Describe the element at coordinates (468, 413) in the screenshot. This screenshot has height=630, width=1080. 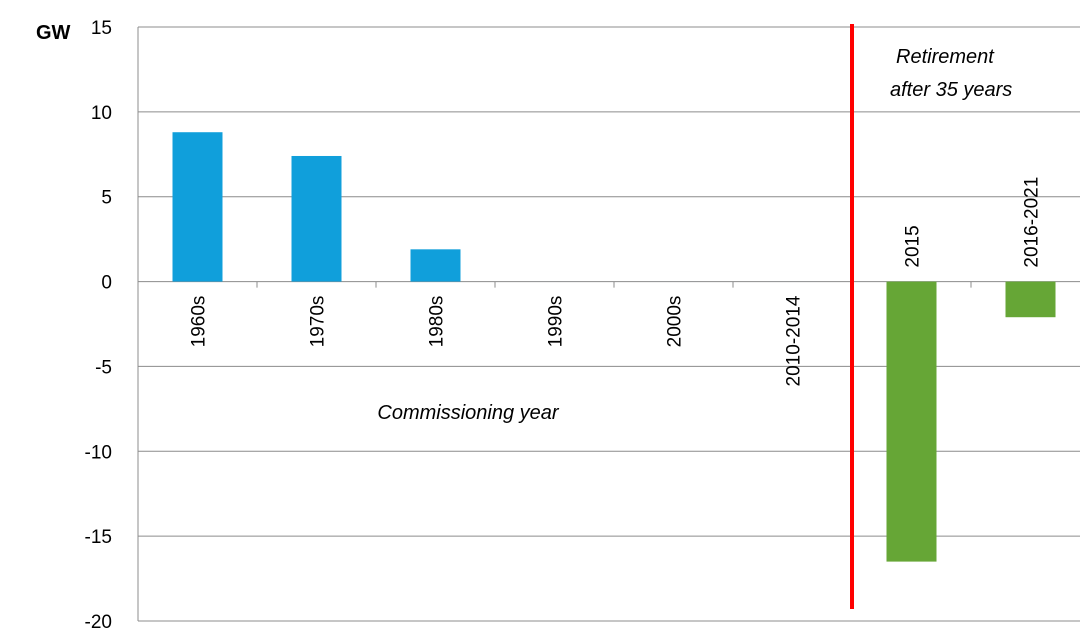
I see `commissioning-year-annotation: Commissioning year` at that location.